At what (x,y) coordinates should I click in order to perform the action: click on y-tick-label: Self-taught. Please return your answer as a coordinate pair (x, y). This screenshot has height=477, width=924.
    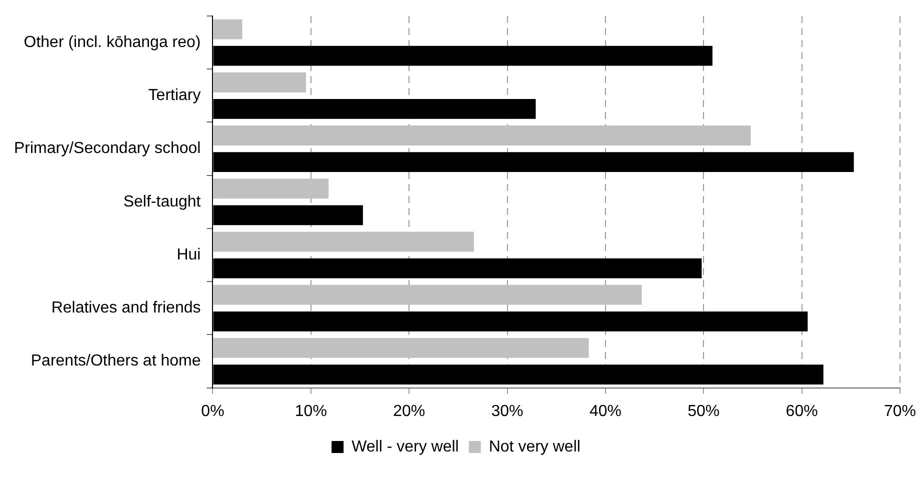
    Looking at the image, I should click on (162, 201).